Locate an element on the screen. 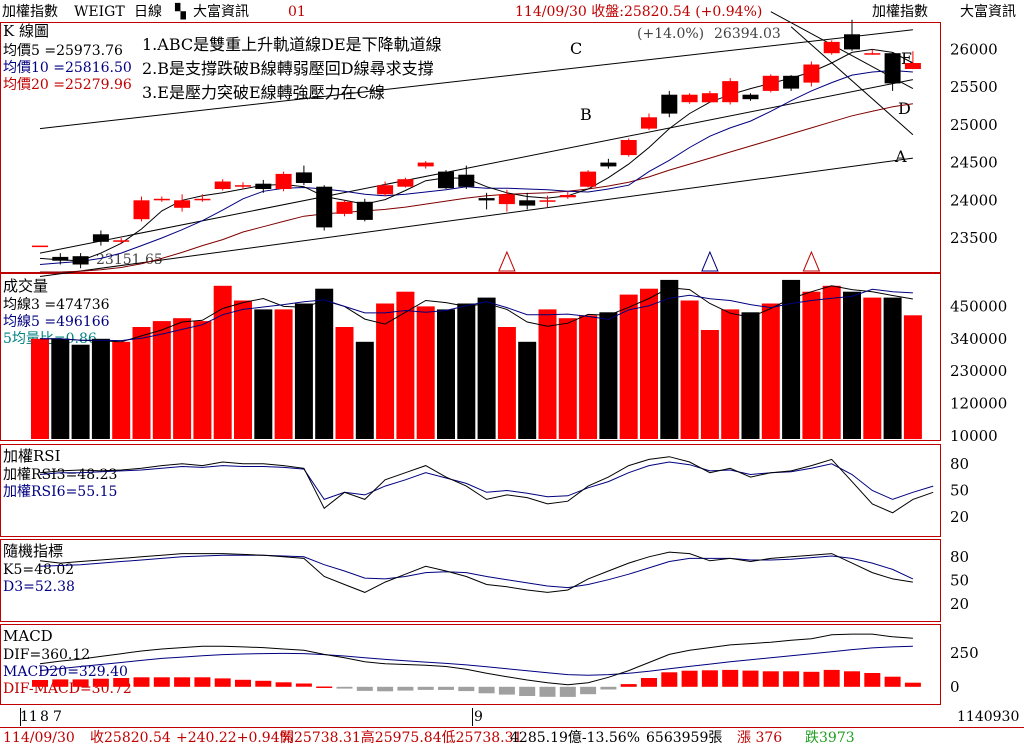 The width and height of the screenshot is (1024, 745). vol-ma3-line is located at coordinates (476, 314).